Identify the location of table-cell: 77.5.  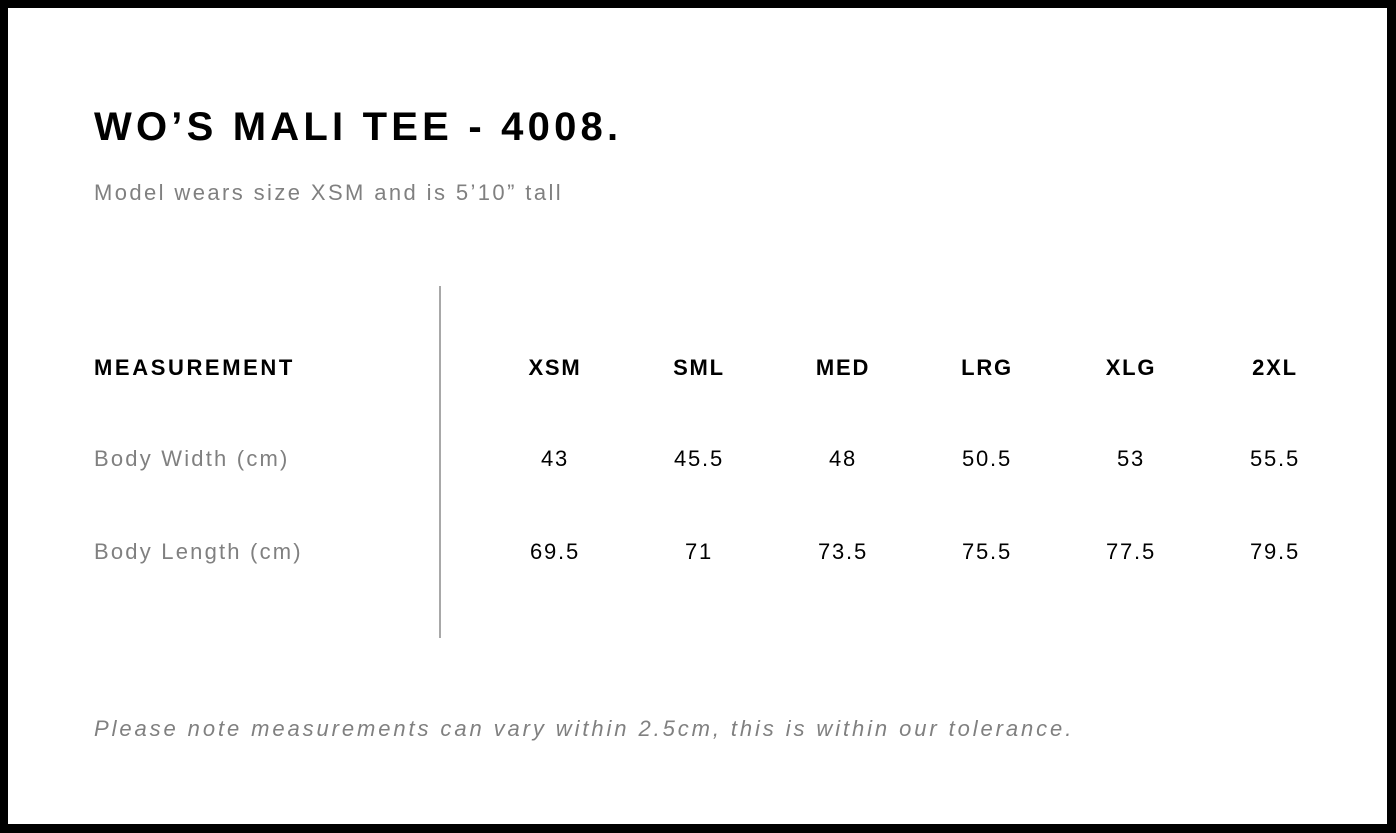
(1131, 551).